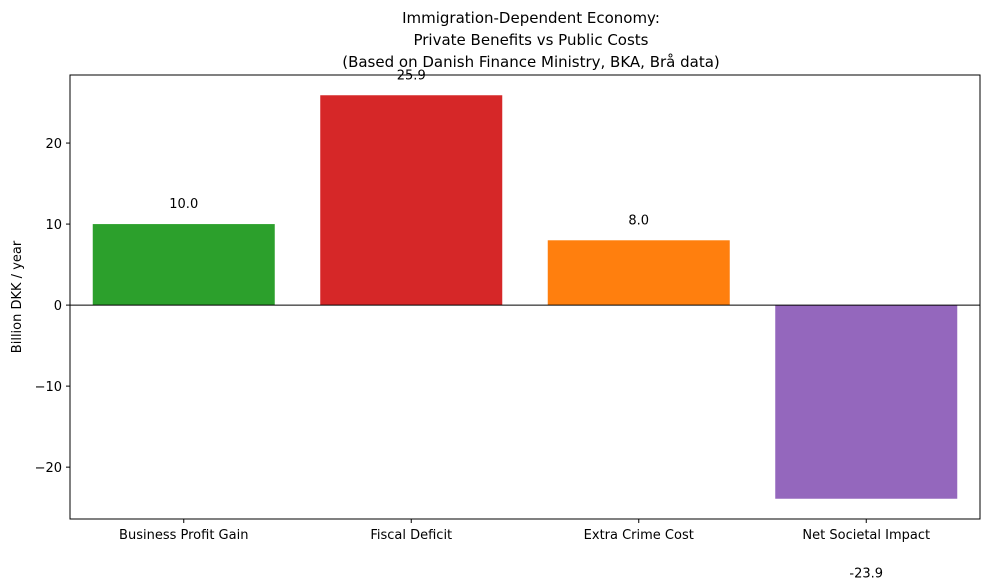 Image resolution: width=989 pixels, height=588 pixels. What do you see at coordinates (53, 225) in the screenshot?
I see `y-tick-label: 10` at bounding box center [53, 225].